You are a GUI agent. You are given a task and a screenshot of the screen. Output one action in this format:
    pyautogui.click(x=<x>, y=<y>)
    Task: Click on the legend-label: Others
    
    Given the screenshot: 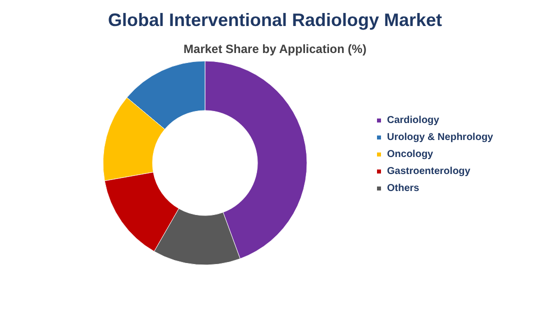 What is the action you would take?
    pyautogui.click(x=403, y=188)
    